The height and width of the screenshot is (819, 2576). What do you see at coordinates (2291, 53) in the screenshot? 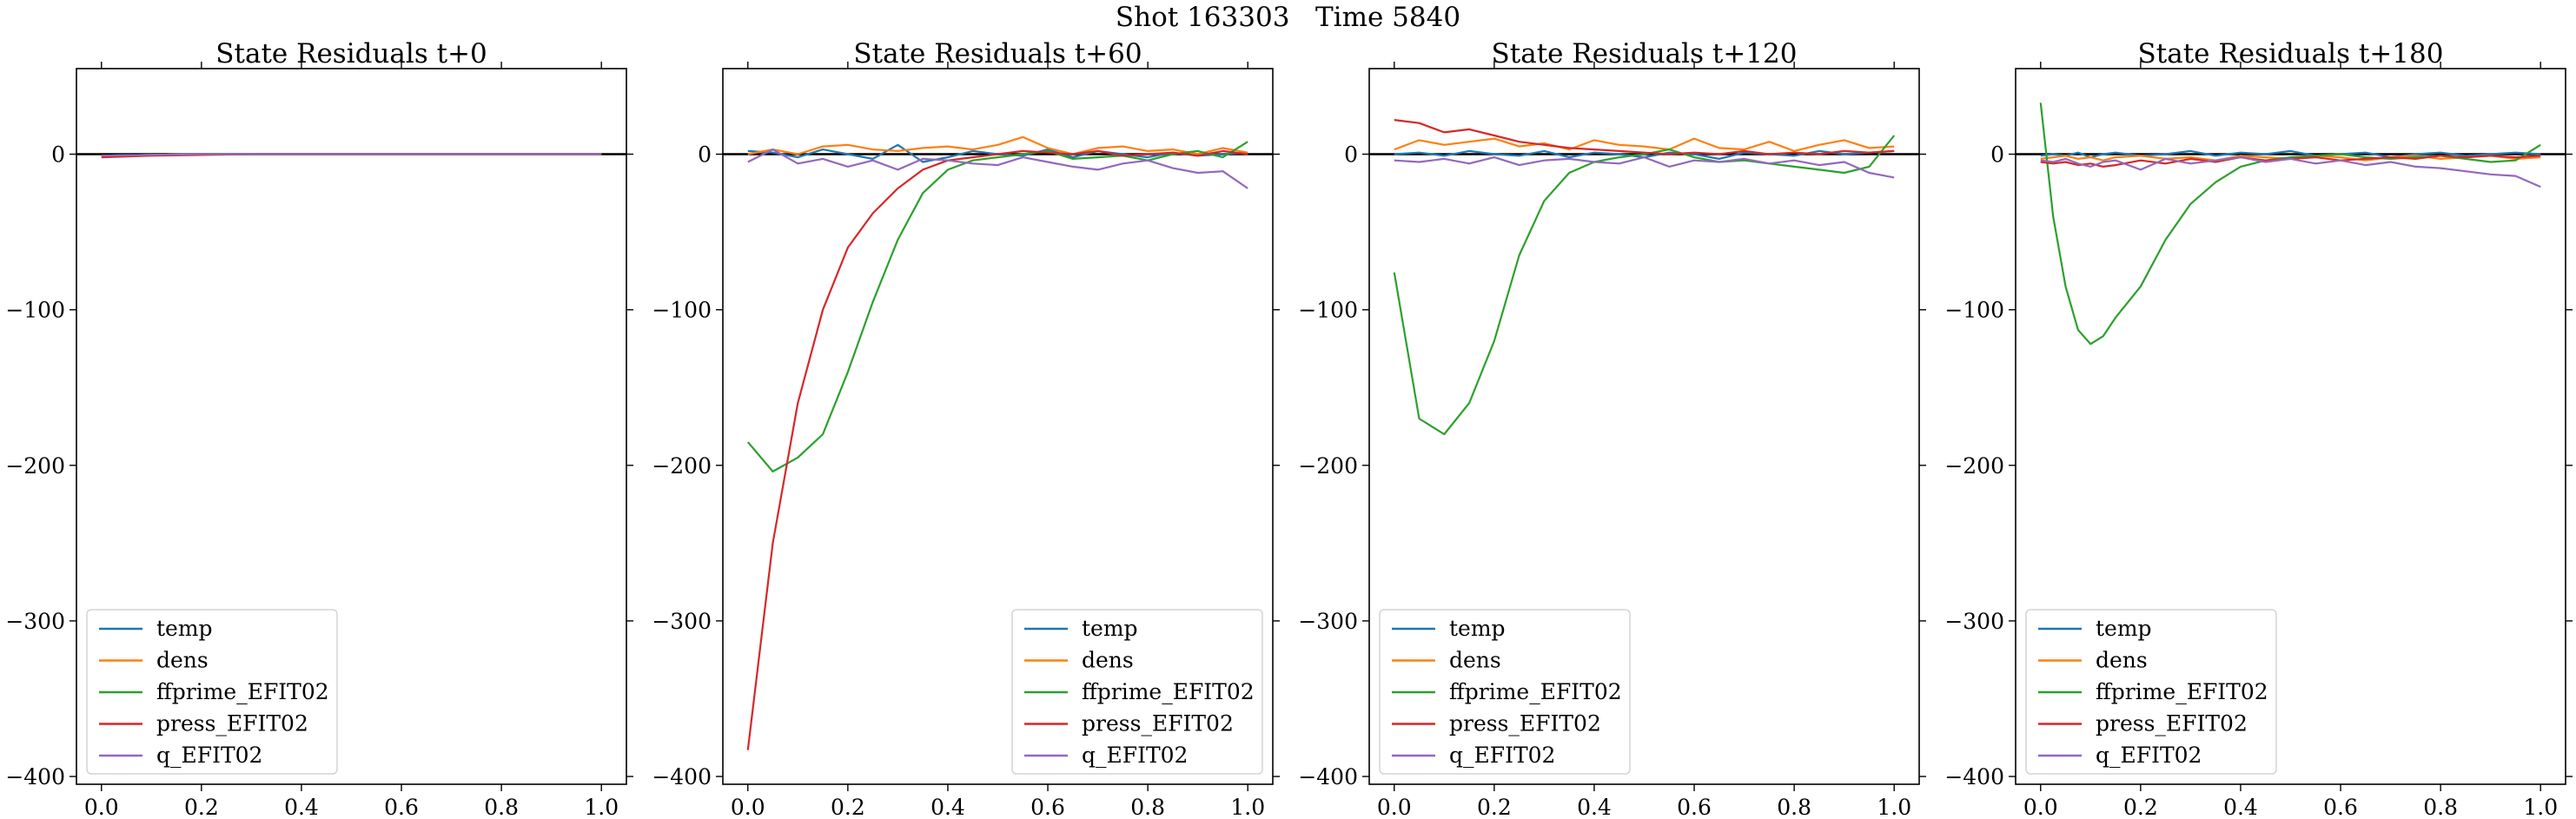
I see `subplot-title: State Residuals t+180` at bounding box center [2291, 53].